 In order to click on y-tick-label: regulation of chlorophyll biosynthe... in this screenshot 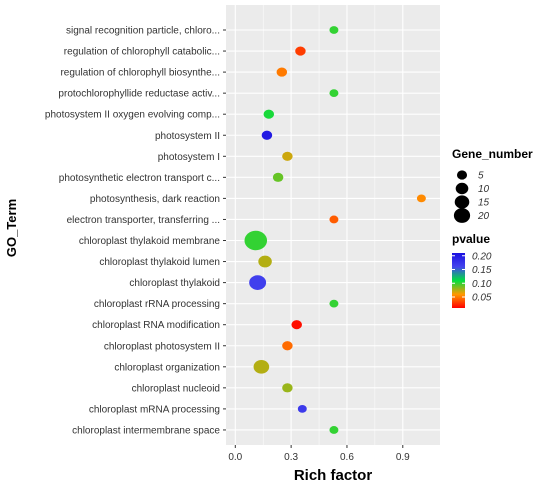, I will do `click(140, 73)`.